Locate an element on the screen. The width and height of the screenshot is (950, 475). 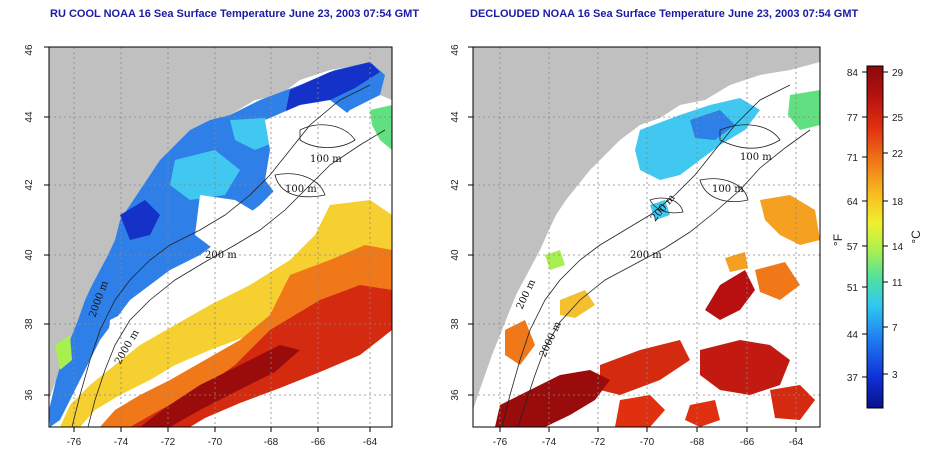
celsius-tick: 11 is located at coordinates (897, 283).